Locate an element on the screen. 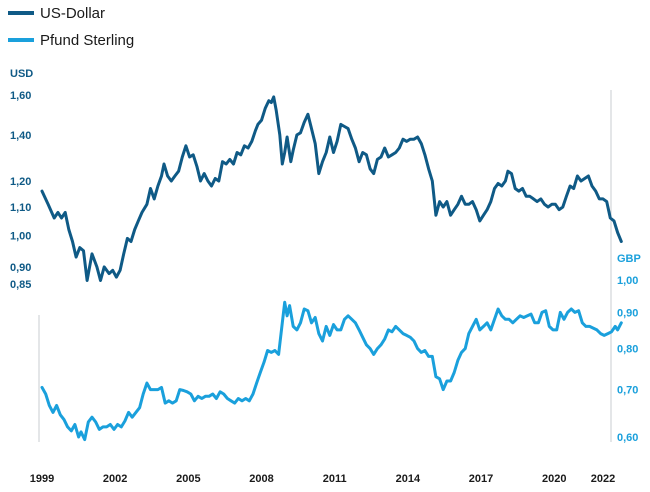  usd-tick-label: 1,20 is located at coordinates (20, 182).